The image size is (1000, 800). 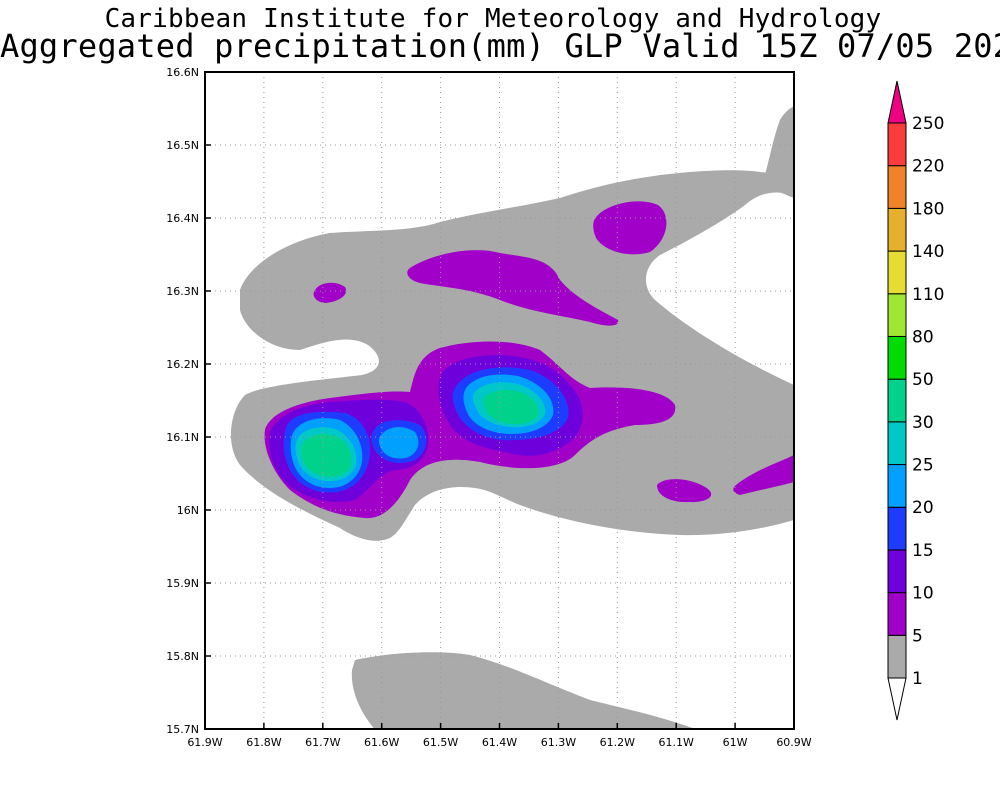 I want to click on precip-cell-far-east, so click(x=763, y=475).